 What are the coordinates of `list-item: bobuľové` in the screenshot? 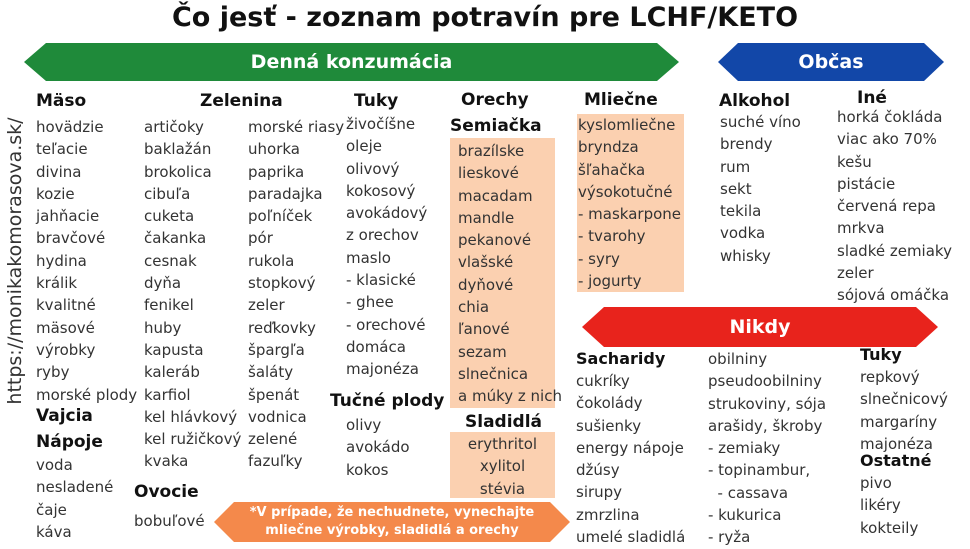 It's located at (169, 521).